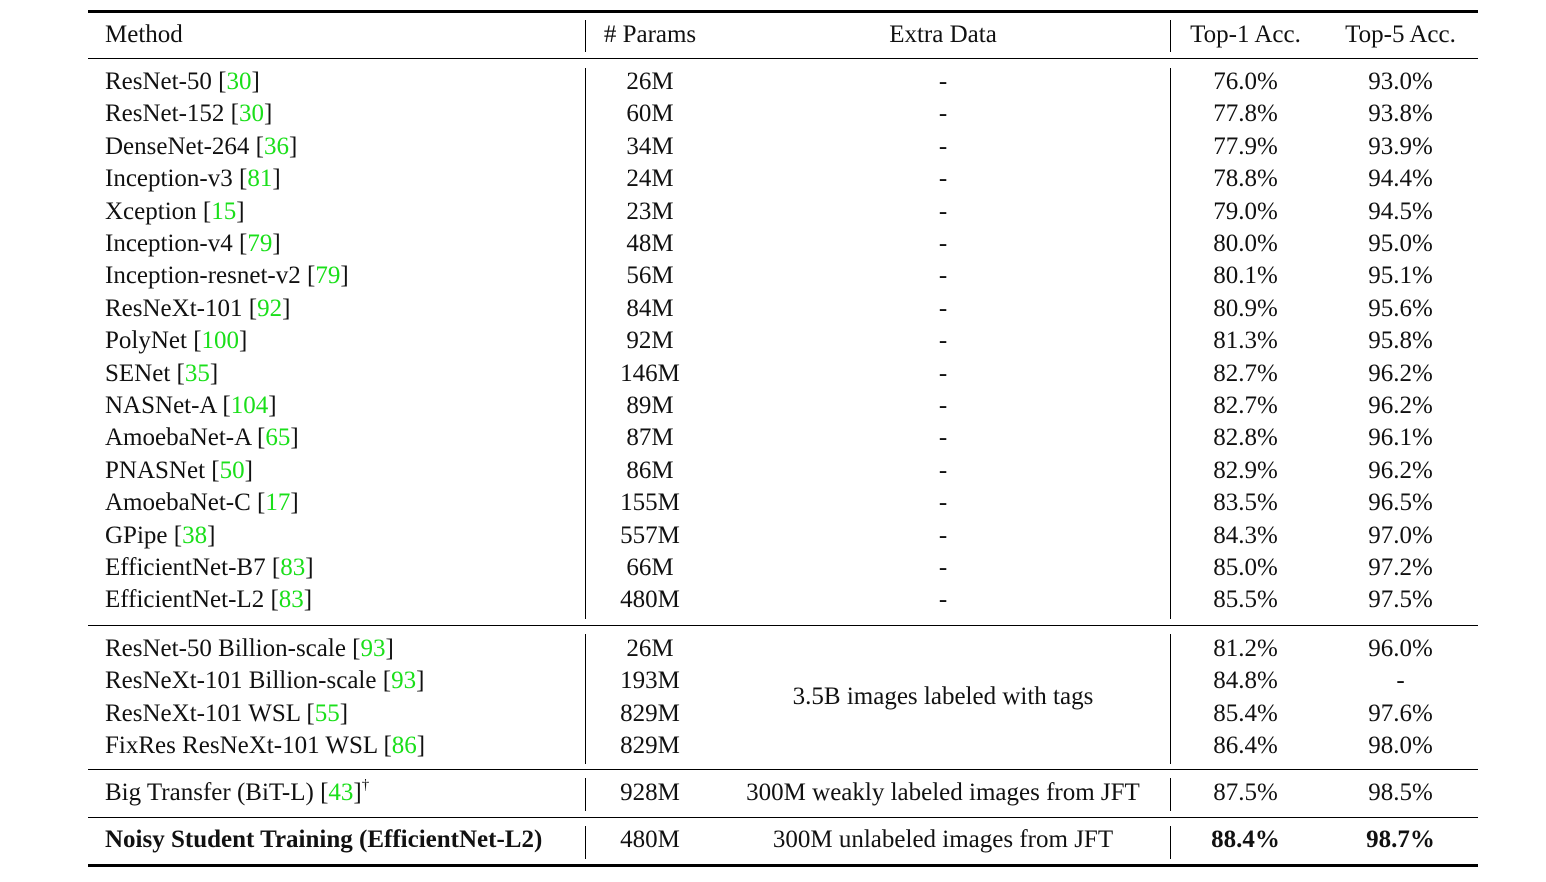  Describe the element at coordinates (1400, 34) in the screenshot. I see `header-top5: Top-5 Acc.` at that location.